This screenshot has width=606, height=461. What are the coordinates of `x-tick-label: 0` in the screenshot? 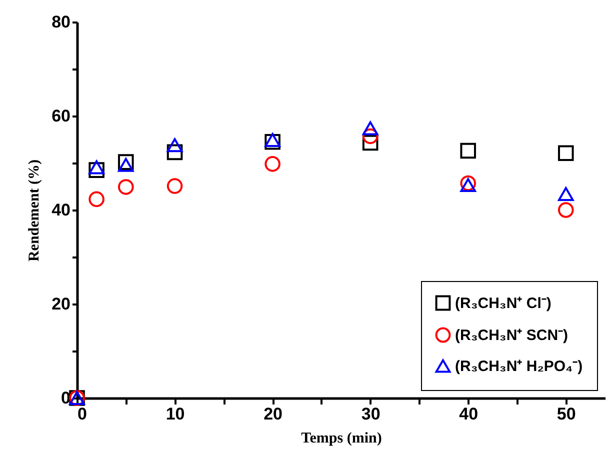 It's located at (82, 414).